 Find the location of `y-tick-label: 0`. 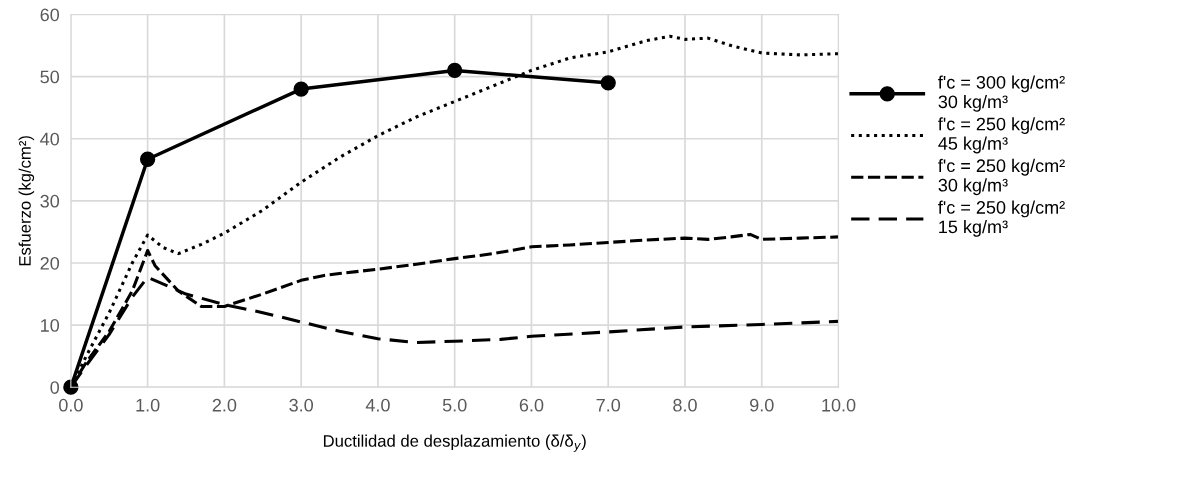

y-tick-label: 0 is located at coordinates (55, 387).